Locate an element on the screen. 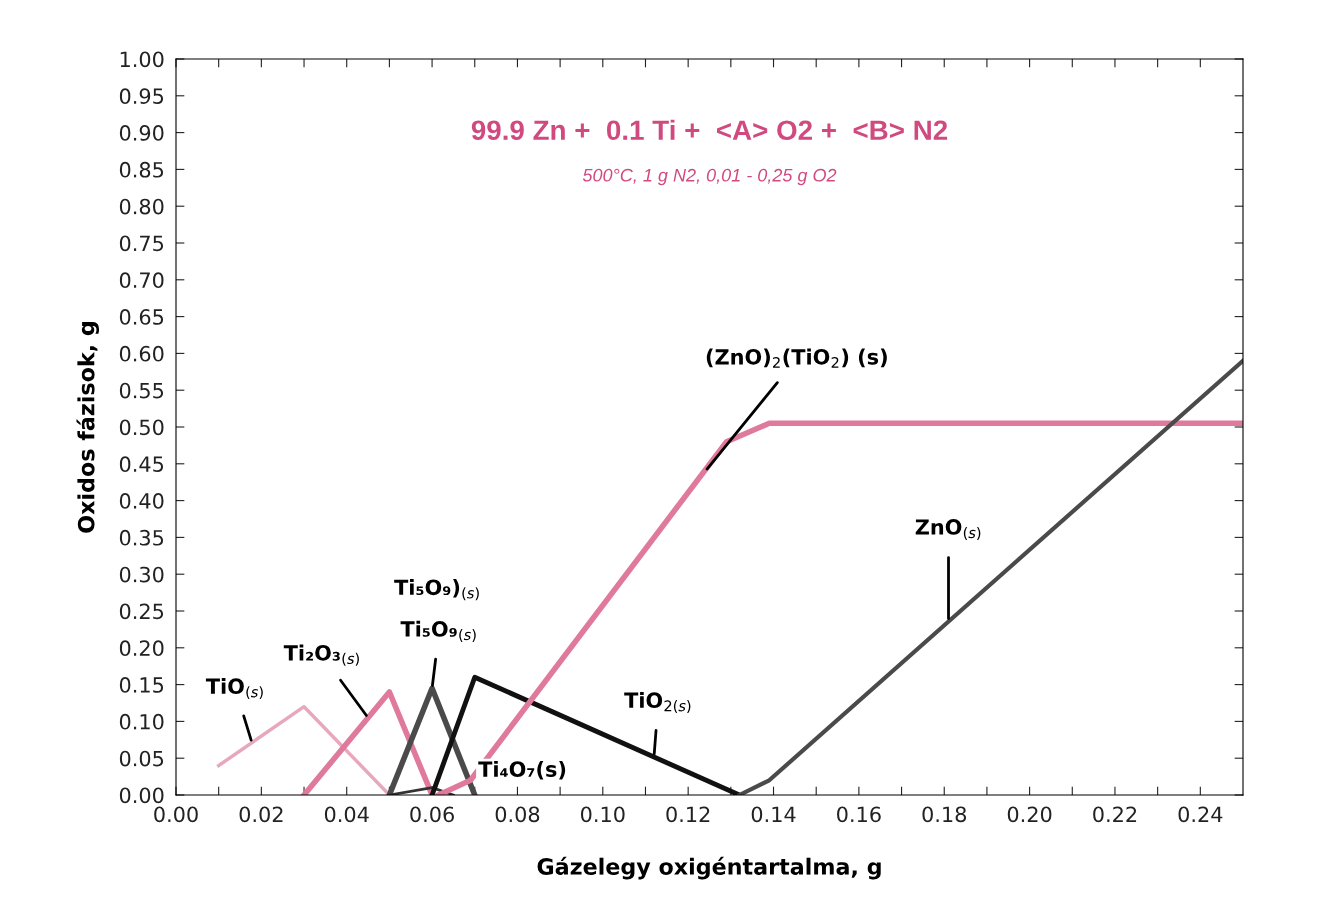 The height and width of the screenshot is (921, 1319). annotation: Ti₂O₃$_{(s)}$ is located at coordinates (321, 655).